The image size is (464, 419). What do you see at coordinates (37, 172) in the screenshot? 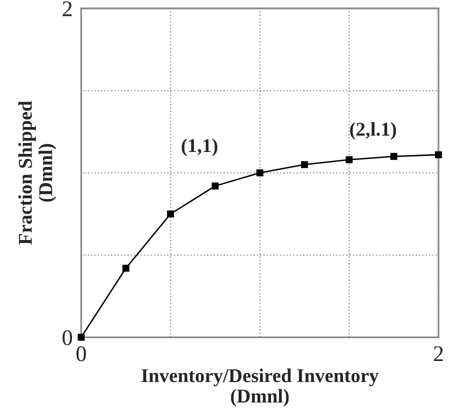
I see `y-axis-title: Fraction Shipped (Dmnl)` at bounding box center [37, 172].